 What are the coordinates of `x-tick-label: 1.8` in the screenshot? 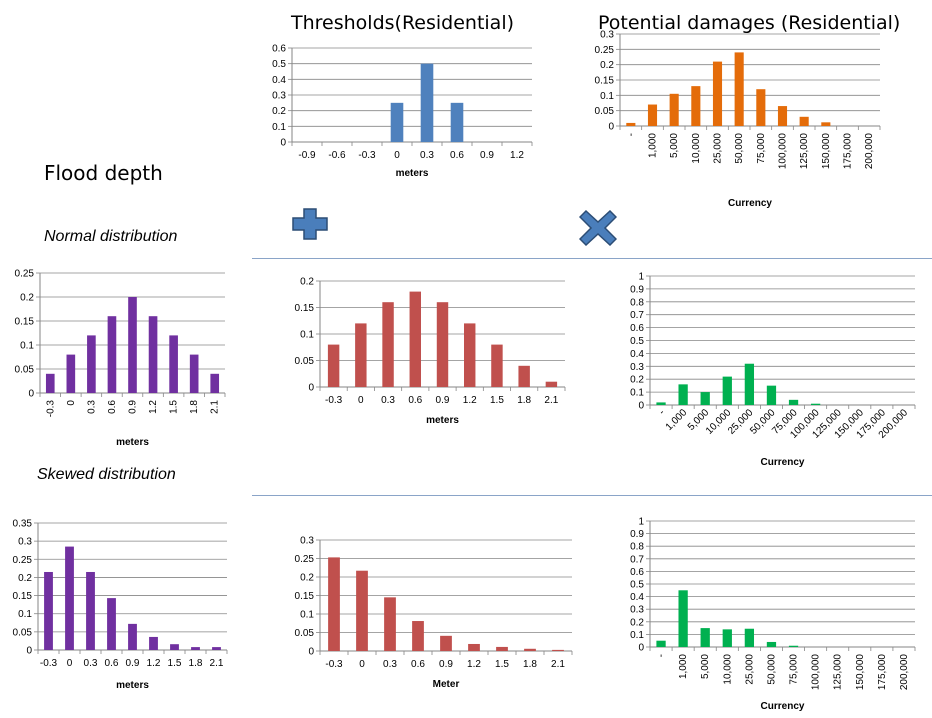 It's located at (524, 400).